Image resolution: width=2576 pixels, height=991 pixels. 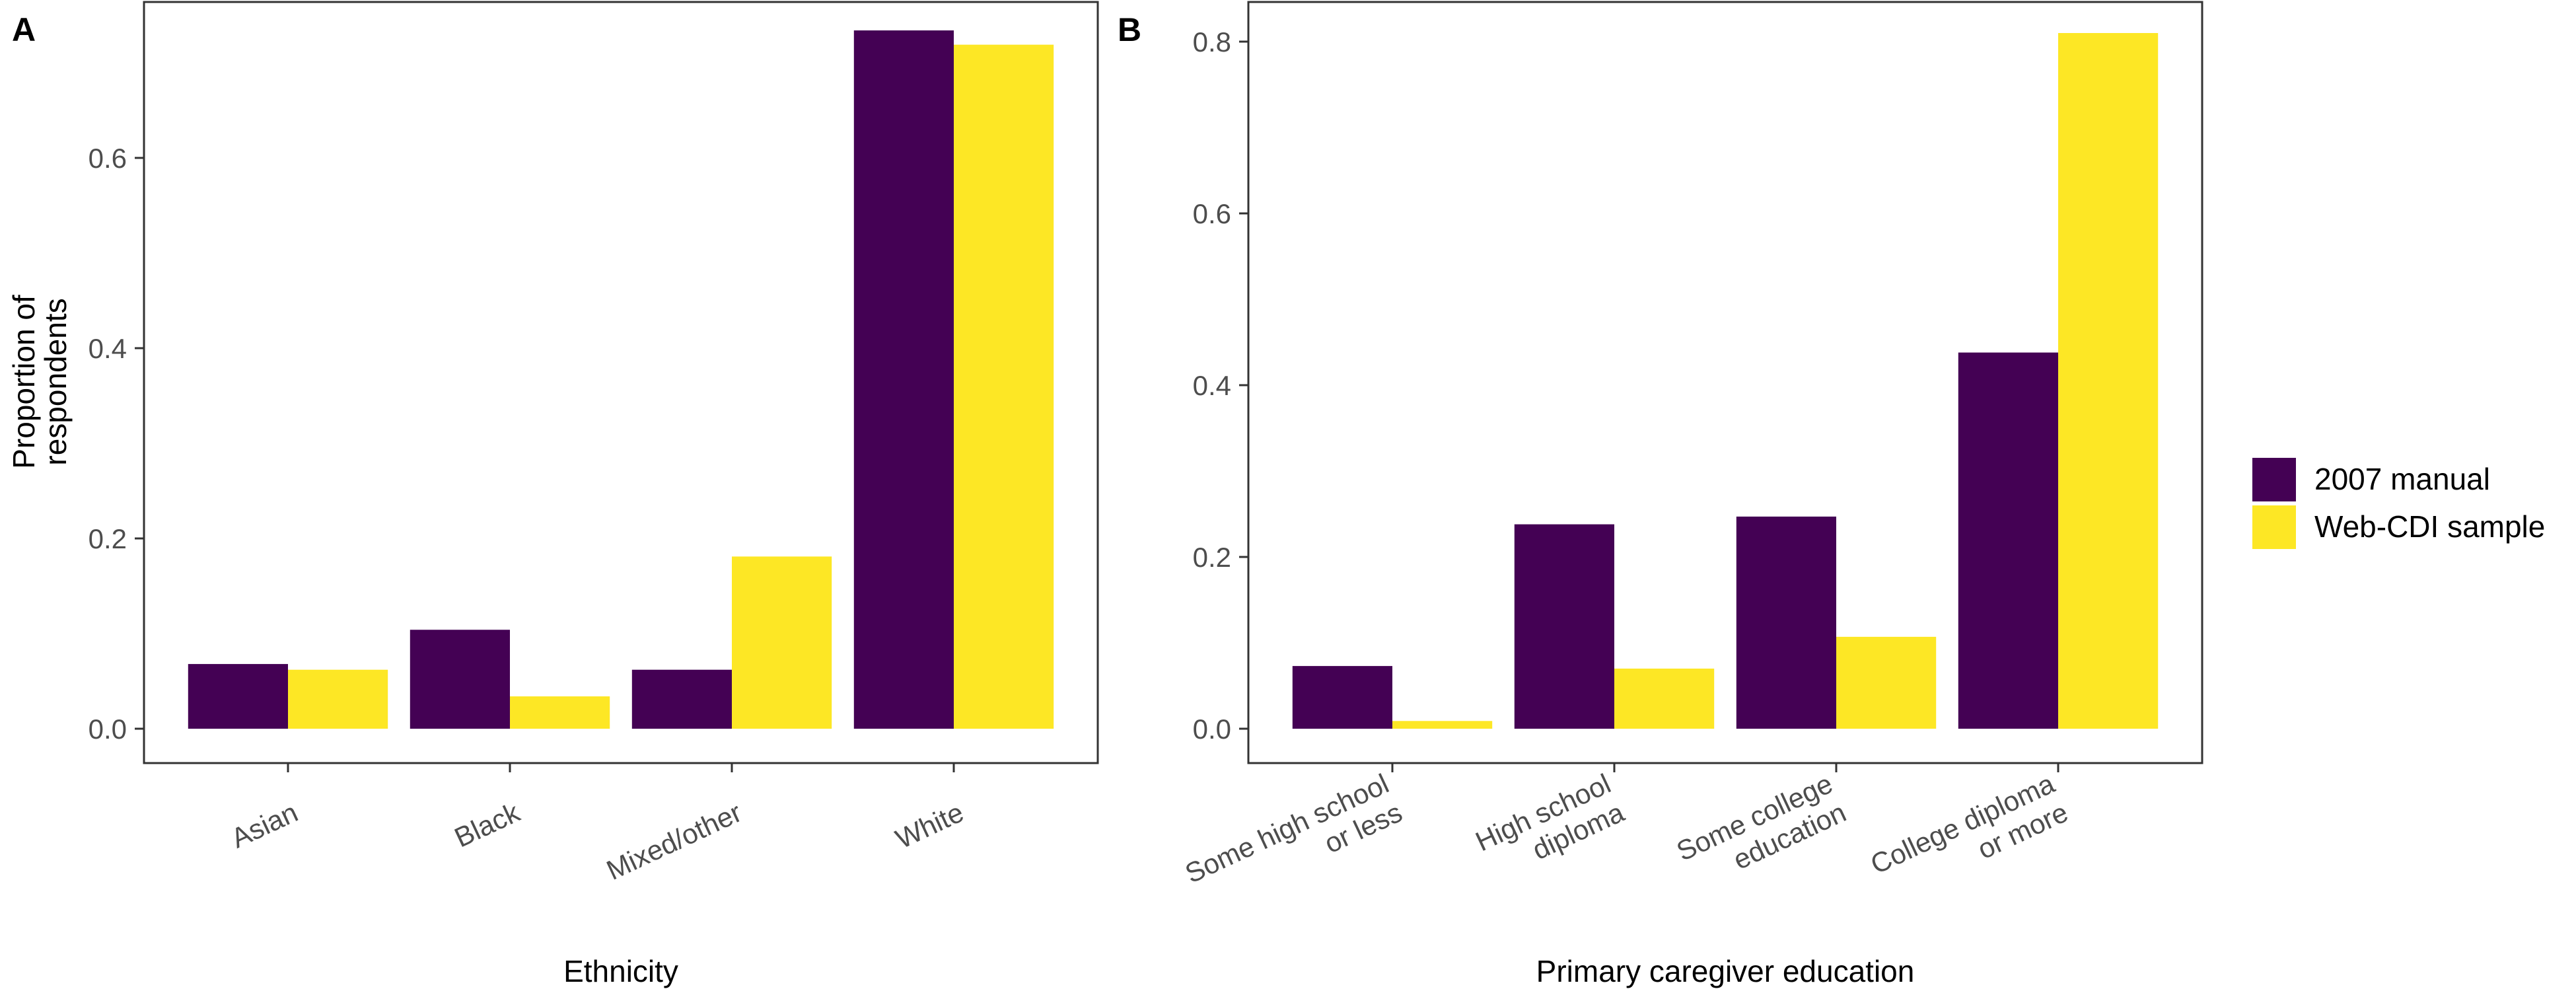 What do you see at coordinates (2274, 479) in the screenshot?
I see `legend-swatch-manual` at bounding box center [2274, 479].